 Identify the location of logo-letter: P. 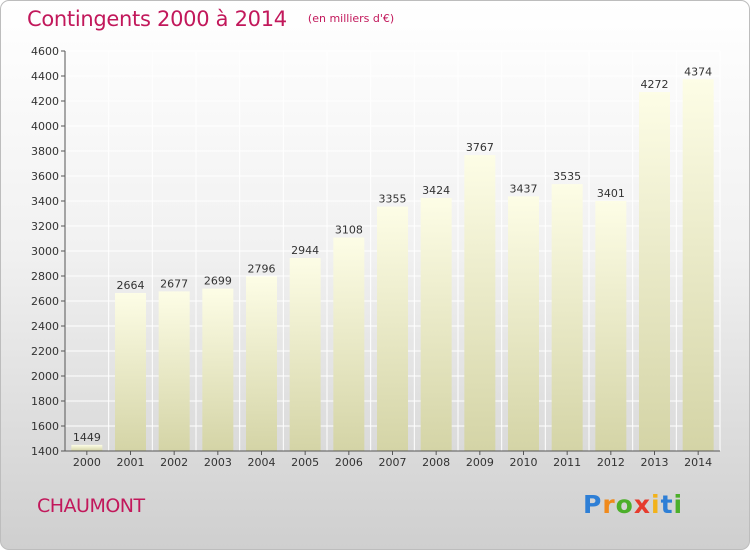
(593, 504).